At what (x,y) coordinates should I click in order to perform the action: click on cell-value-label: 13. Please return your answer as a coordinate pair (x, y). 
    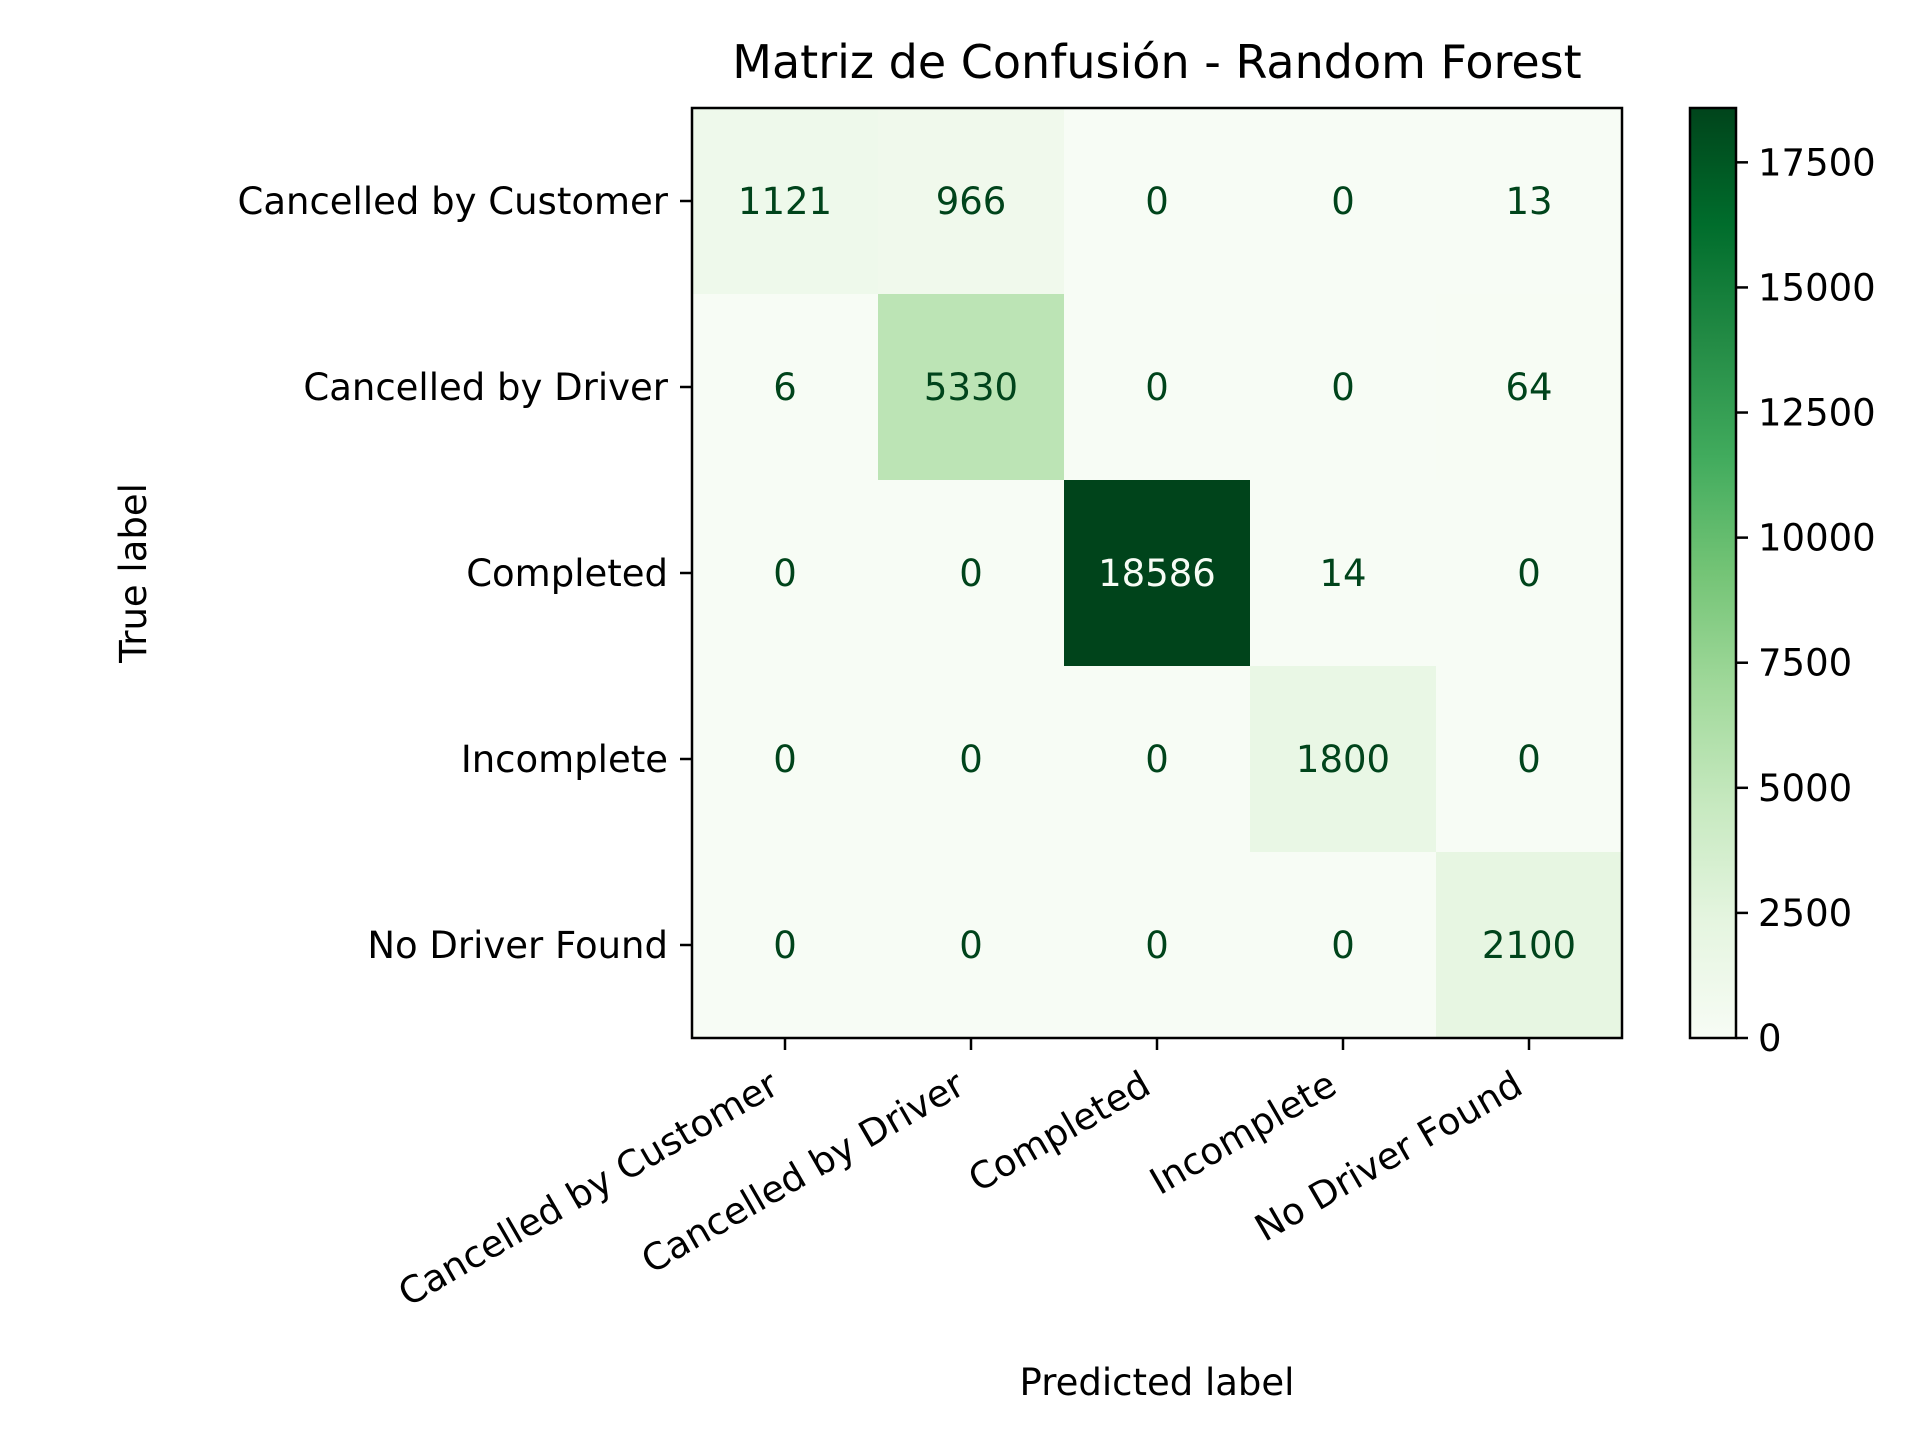
    Looking at the image, I should click on (1528, 201).